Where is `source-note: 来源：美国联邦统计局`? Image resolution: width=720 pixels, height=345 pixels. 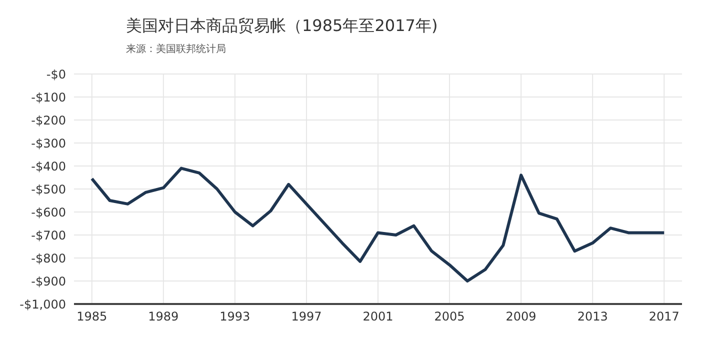
source-note: 来源：美国联邦统计局 is located at coordinates (176, 49).